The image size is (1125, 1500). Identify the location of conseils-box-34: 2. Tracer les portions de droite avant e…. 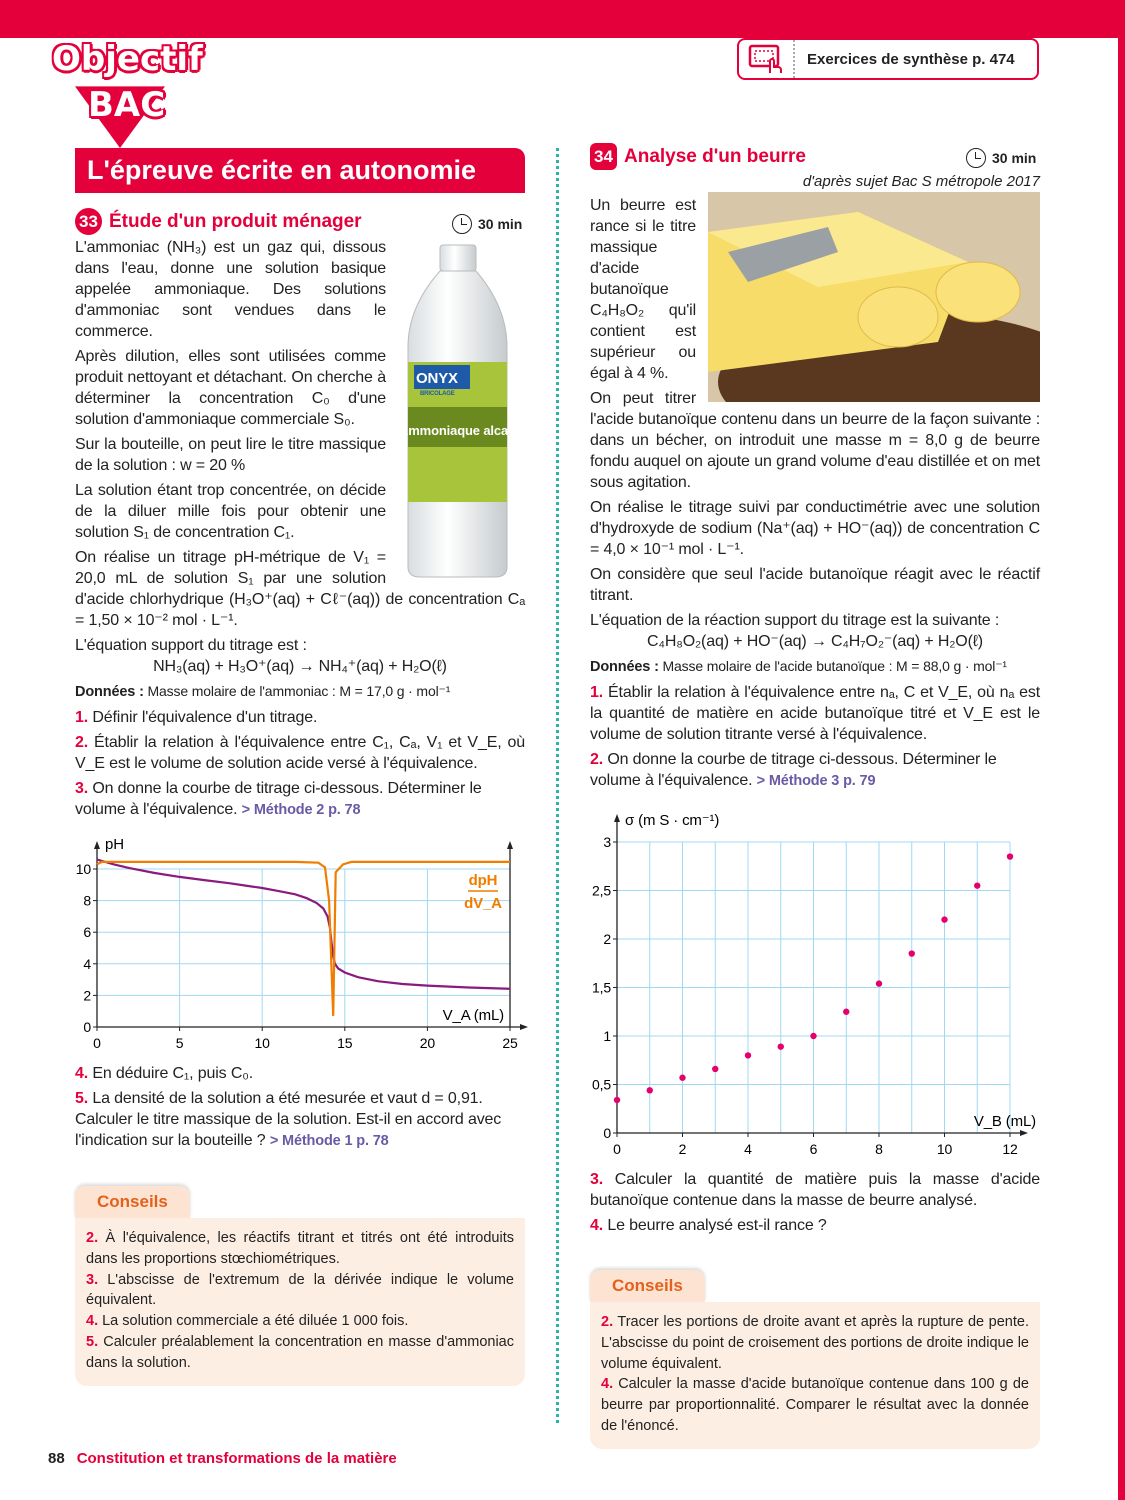
(815, 1375).